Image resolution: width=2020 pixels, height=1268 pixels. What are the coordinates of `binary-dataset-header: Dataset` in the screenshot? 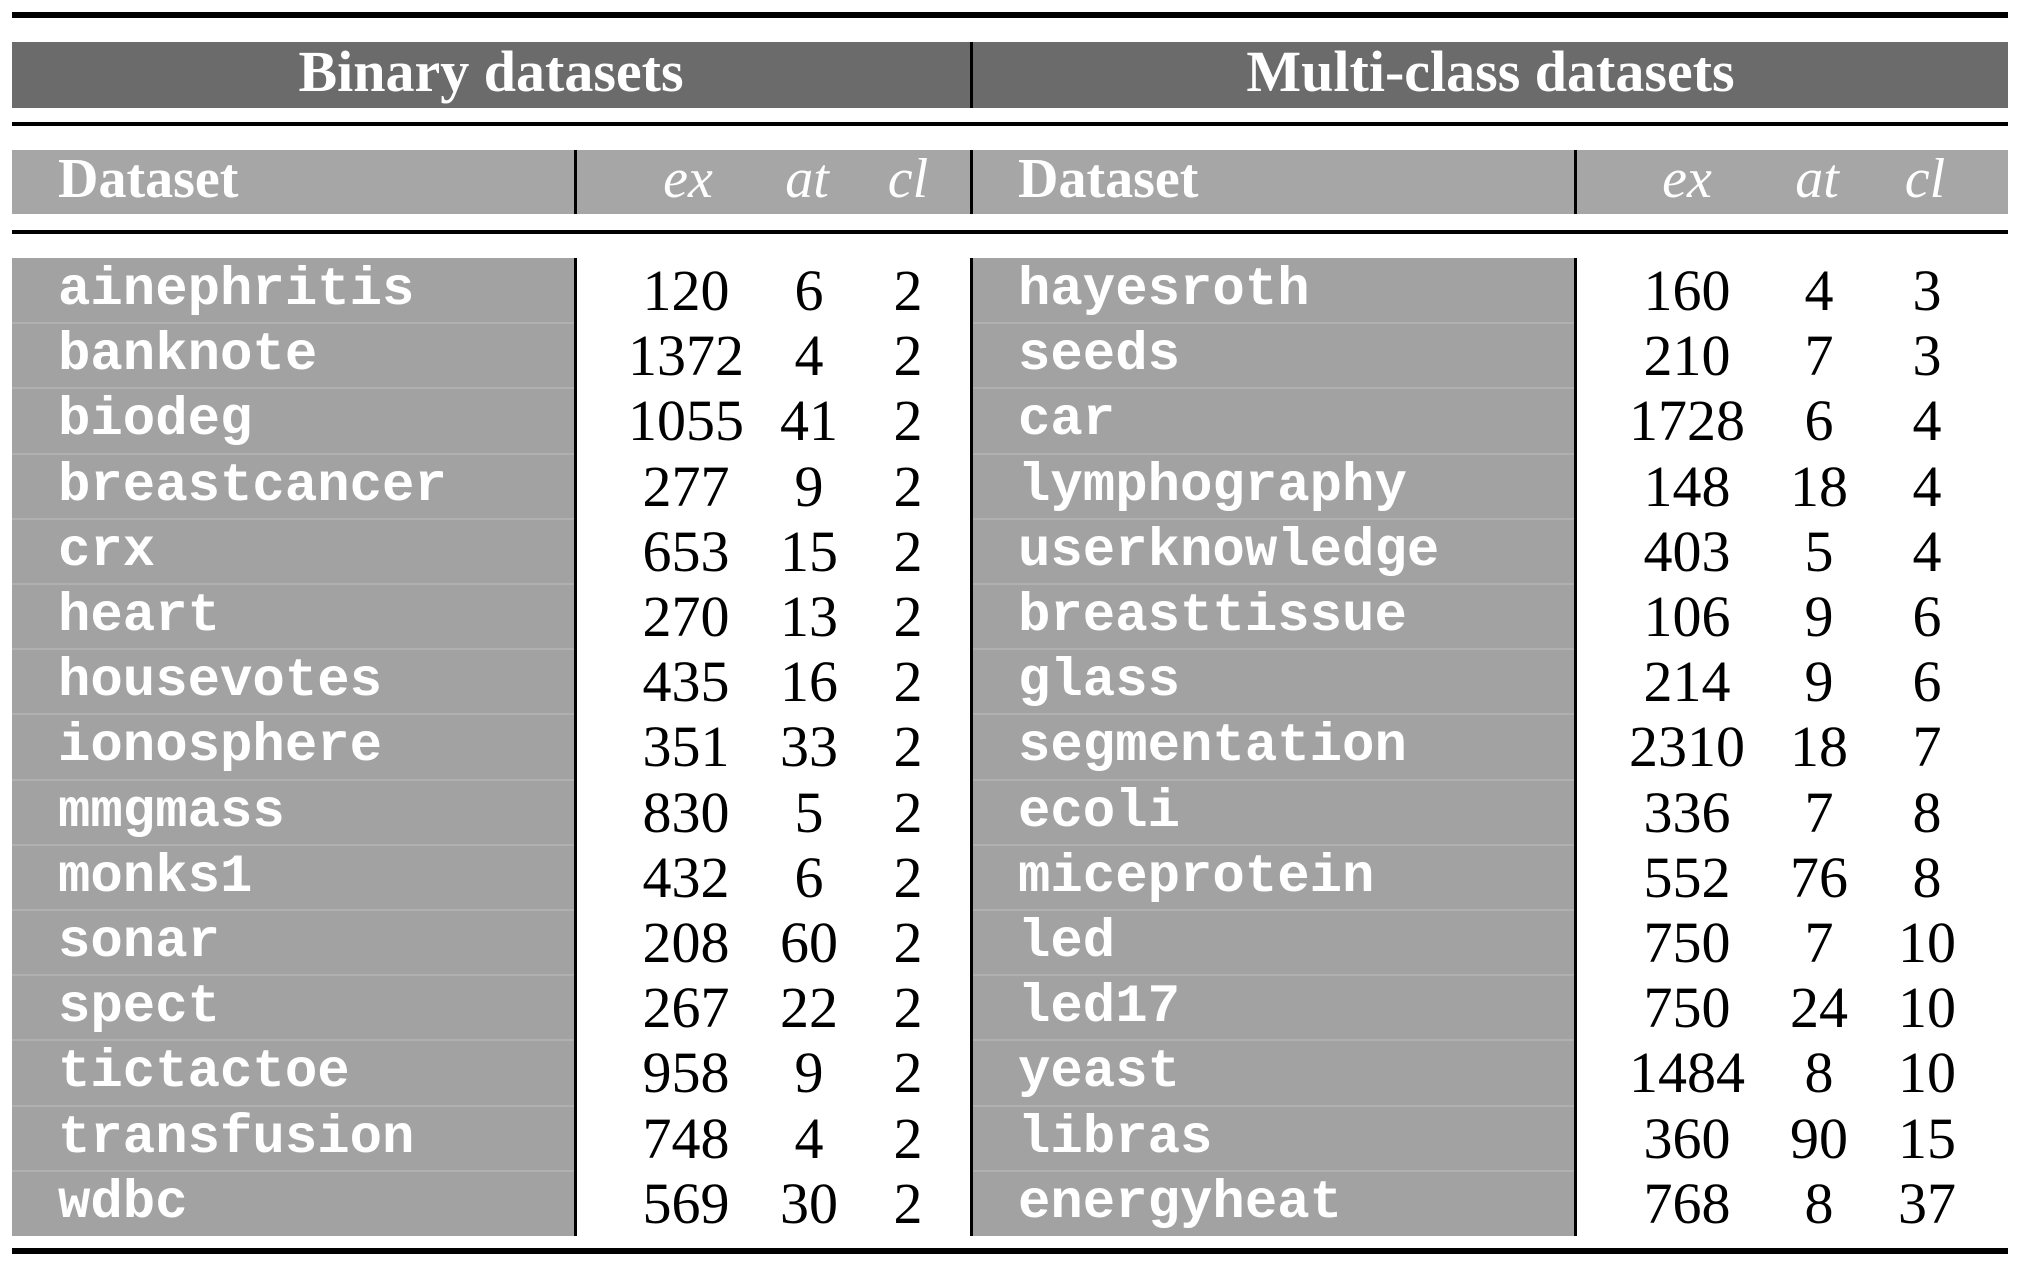 It's located at (148, 179).